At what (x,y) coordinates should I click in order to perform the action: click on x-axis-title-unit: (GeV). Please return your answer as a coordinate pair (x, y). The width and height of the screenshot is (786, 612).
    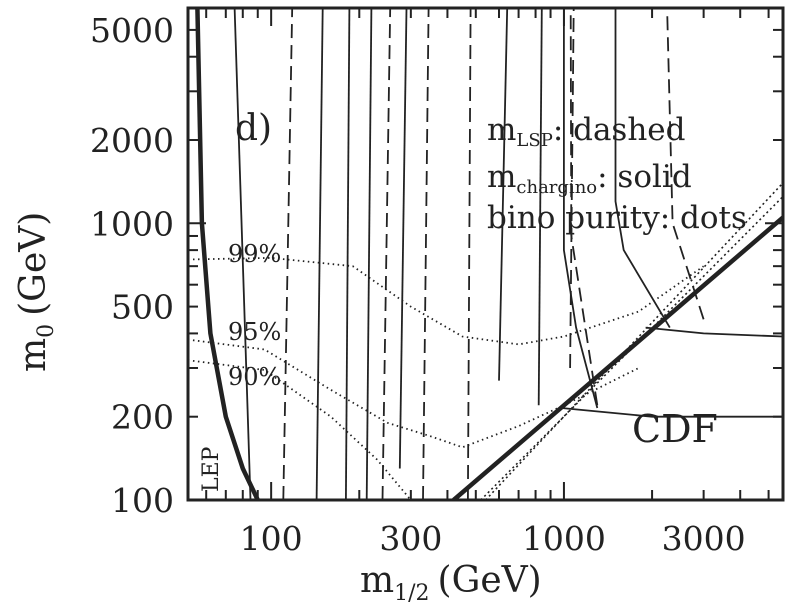
    Looking at the image, I should click on (490, 580).